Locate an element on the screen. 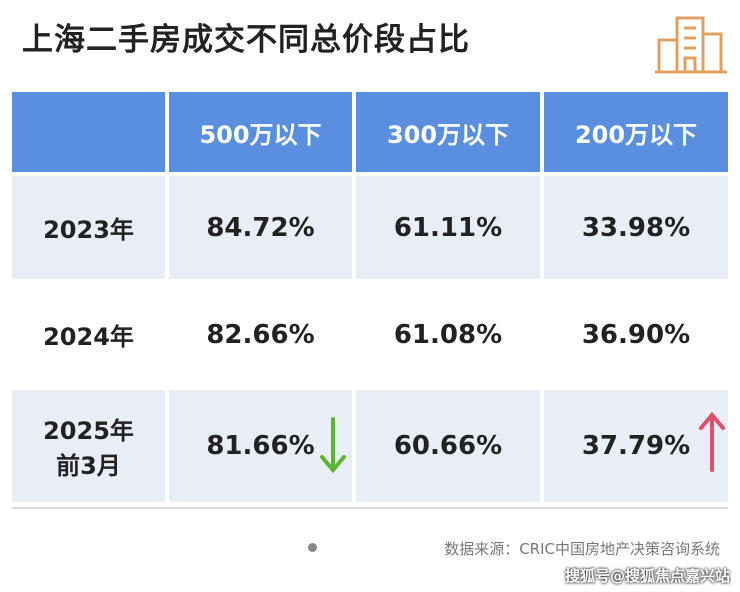 This screenshot has width=740, height=592. watermark: 搜狐号@搜狐焦点嘉兴站 is located at coordinates (647, 576).